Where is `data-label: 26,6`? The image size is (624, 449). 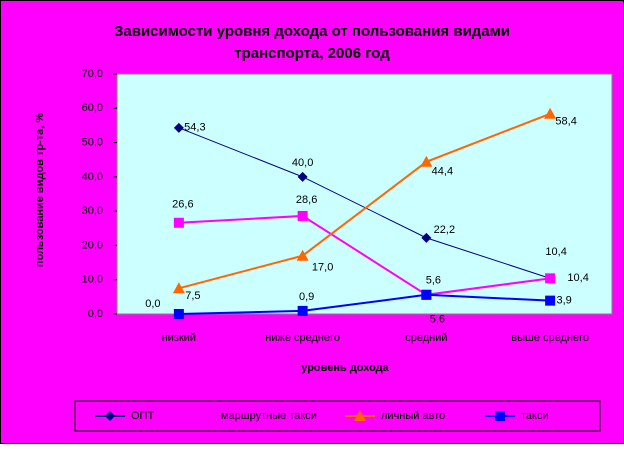
data-label: 26,6 is located at coordinates (182, 205).